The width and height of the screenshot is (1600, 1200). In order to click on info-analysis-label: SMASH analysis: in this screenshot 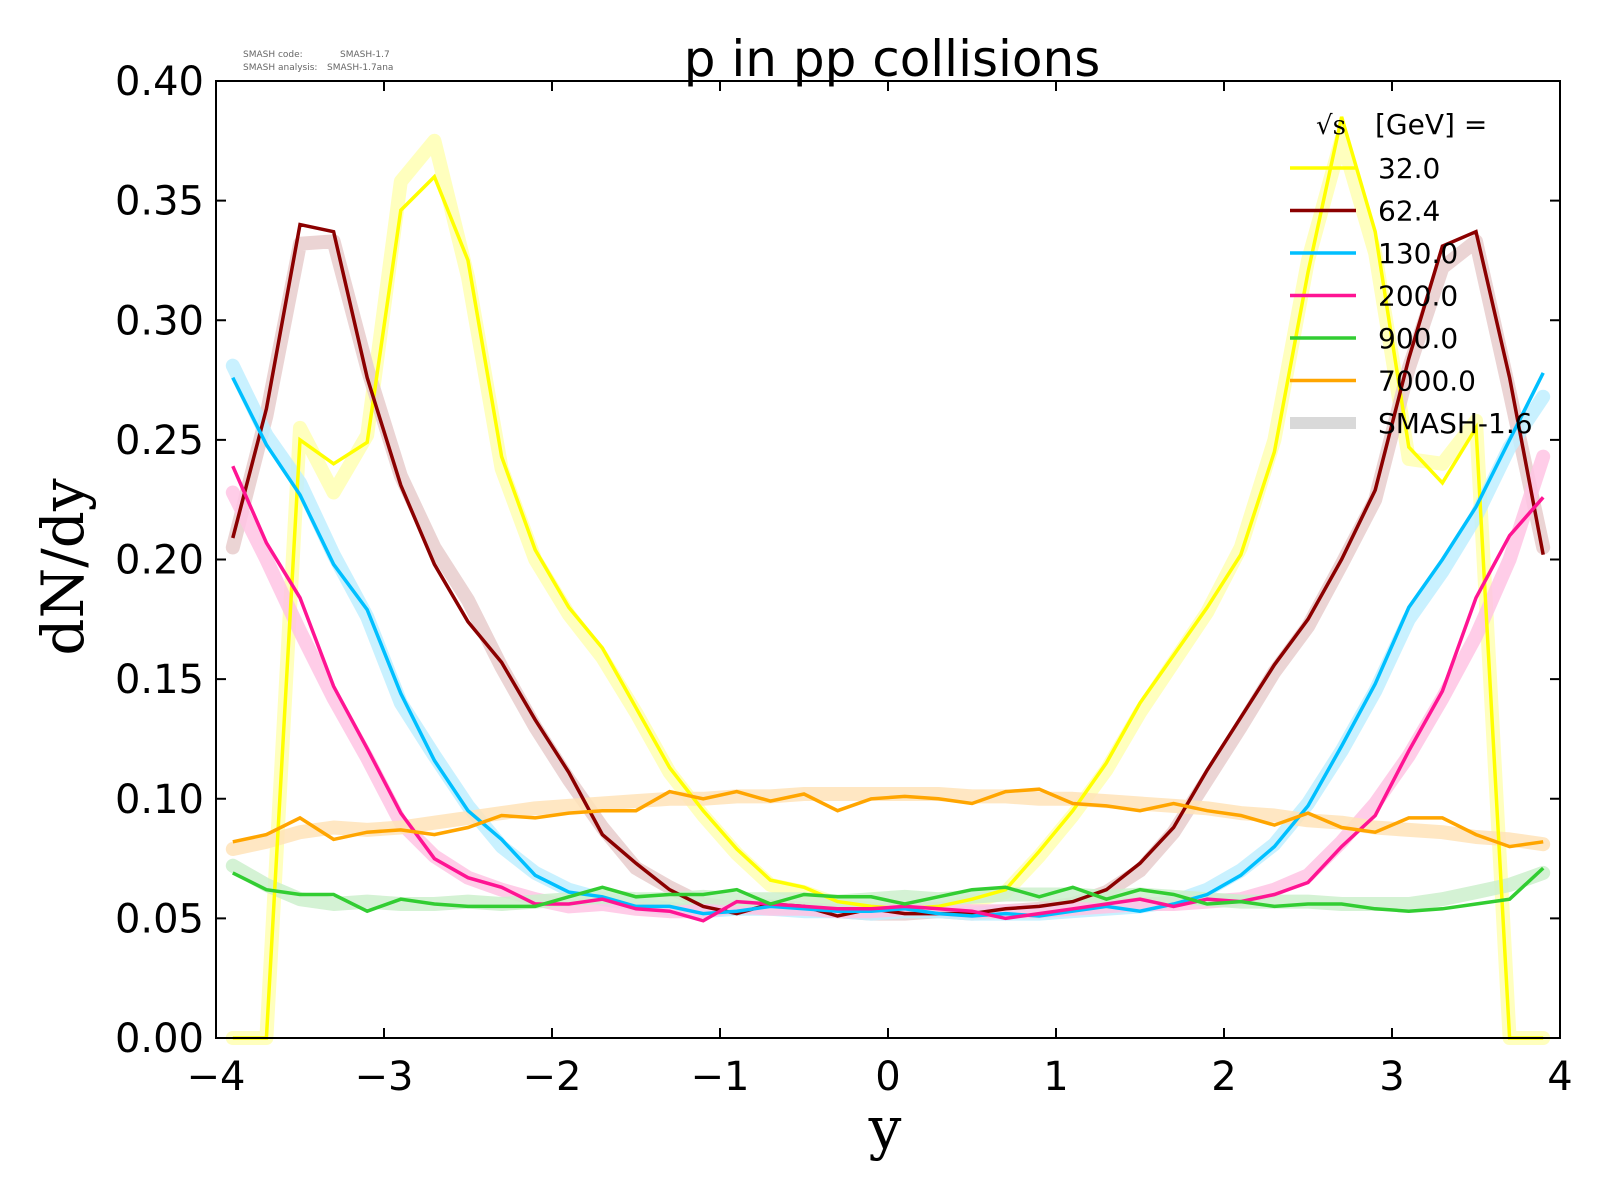, I will do `click(280, 68)`.